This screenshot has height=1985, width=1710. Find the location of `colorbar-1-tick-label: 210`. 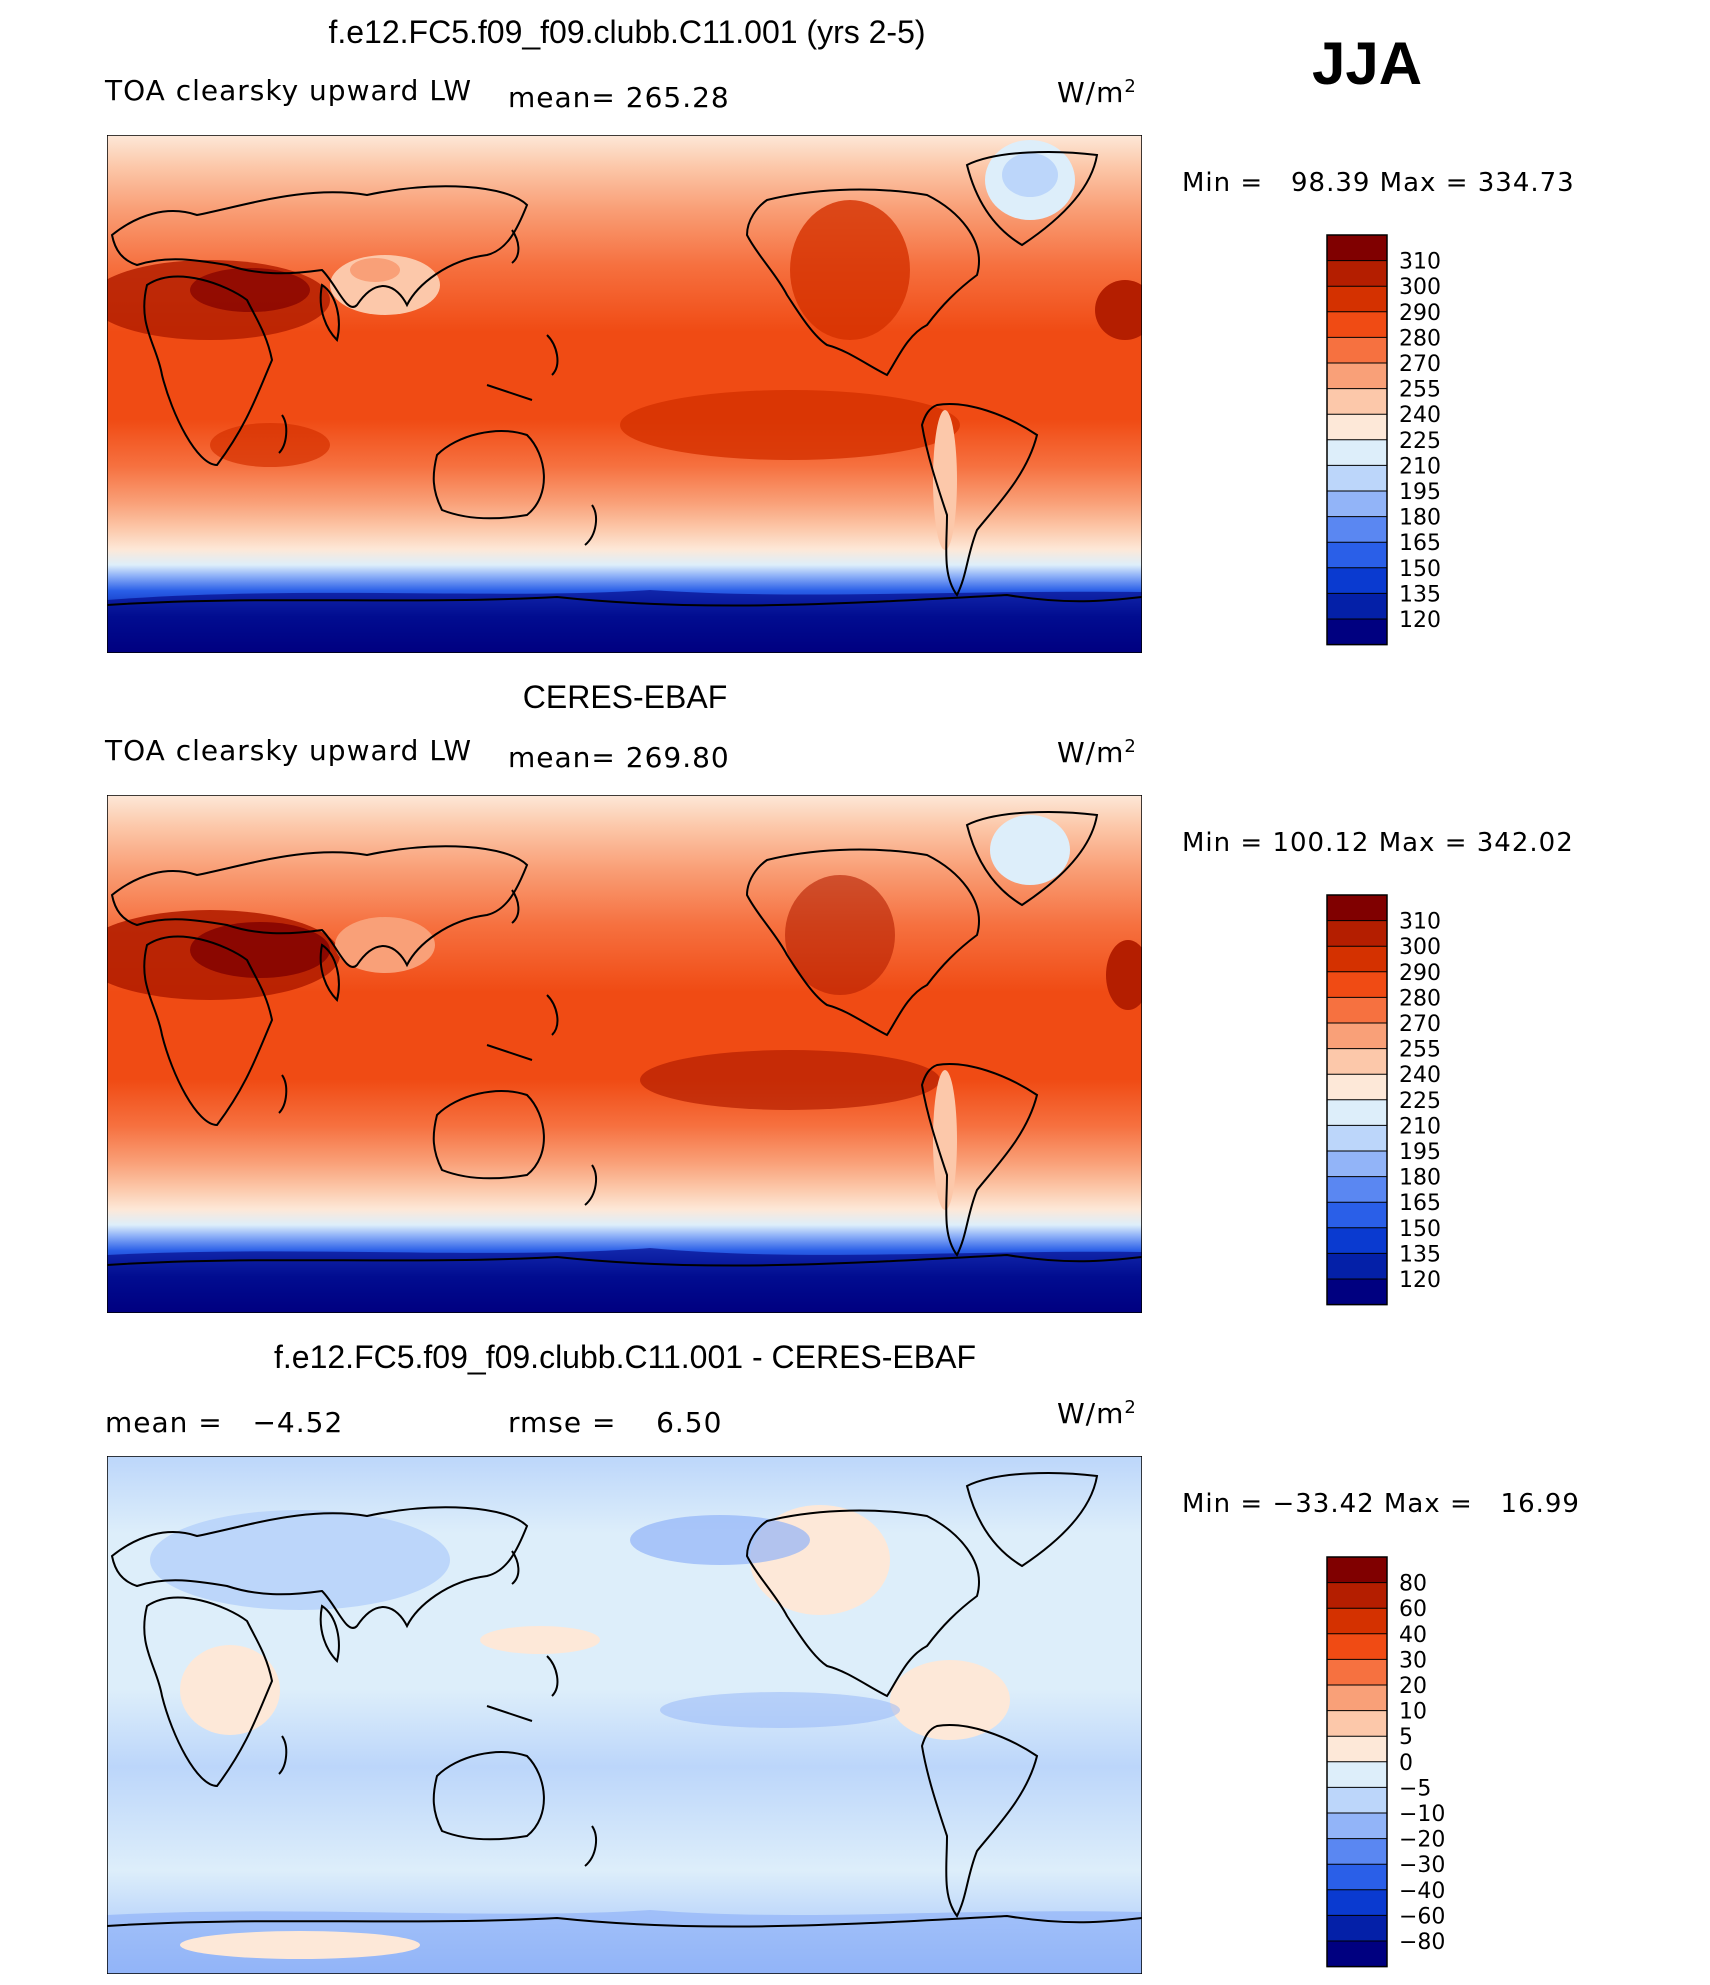

colorbar-1-tick-label: 210 is located at coordinates (1420, 466).